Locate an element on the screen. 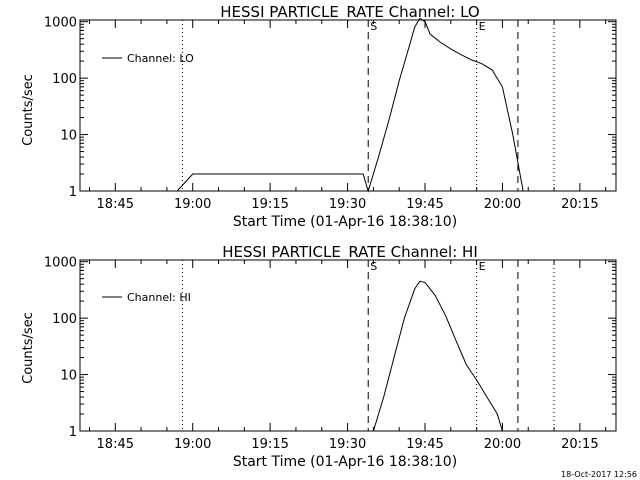 This screenshot has width=640, height=480. data-series is located at coordinates (437, 356).